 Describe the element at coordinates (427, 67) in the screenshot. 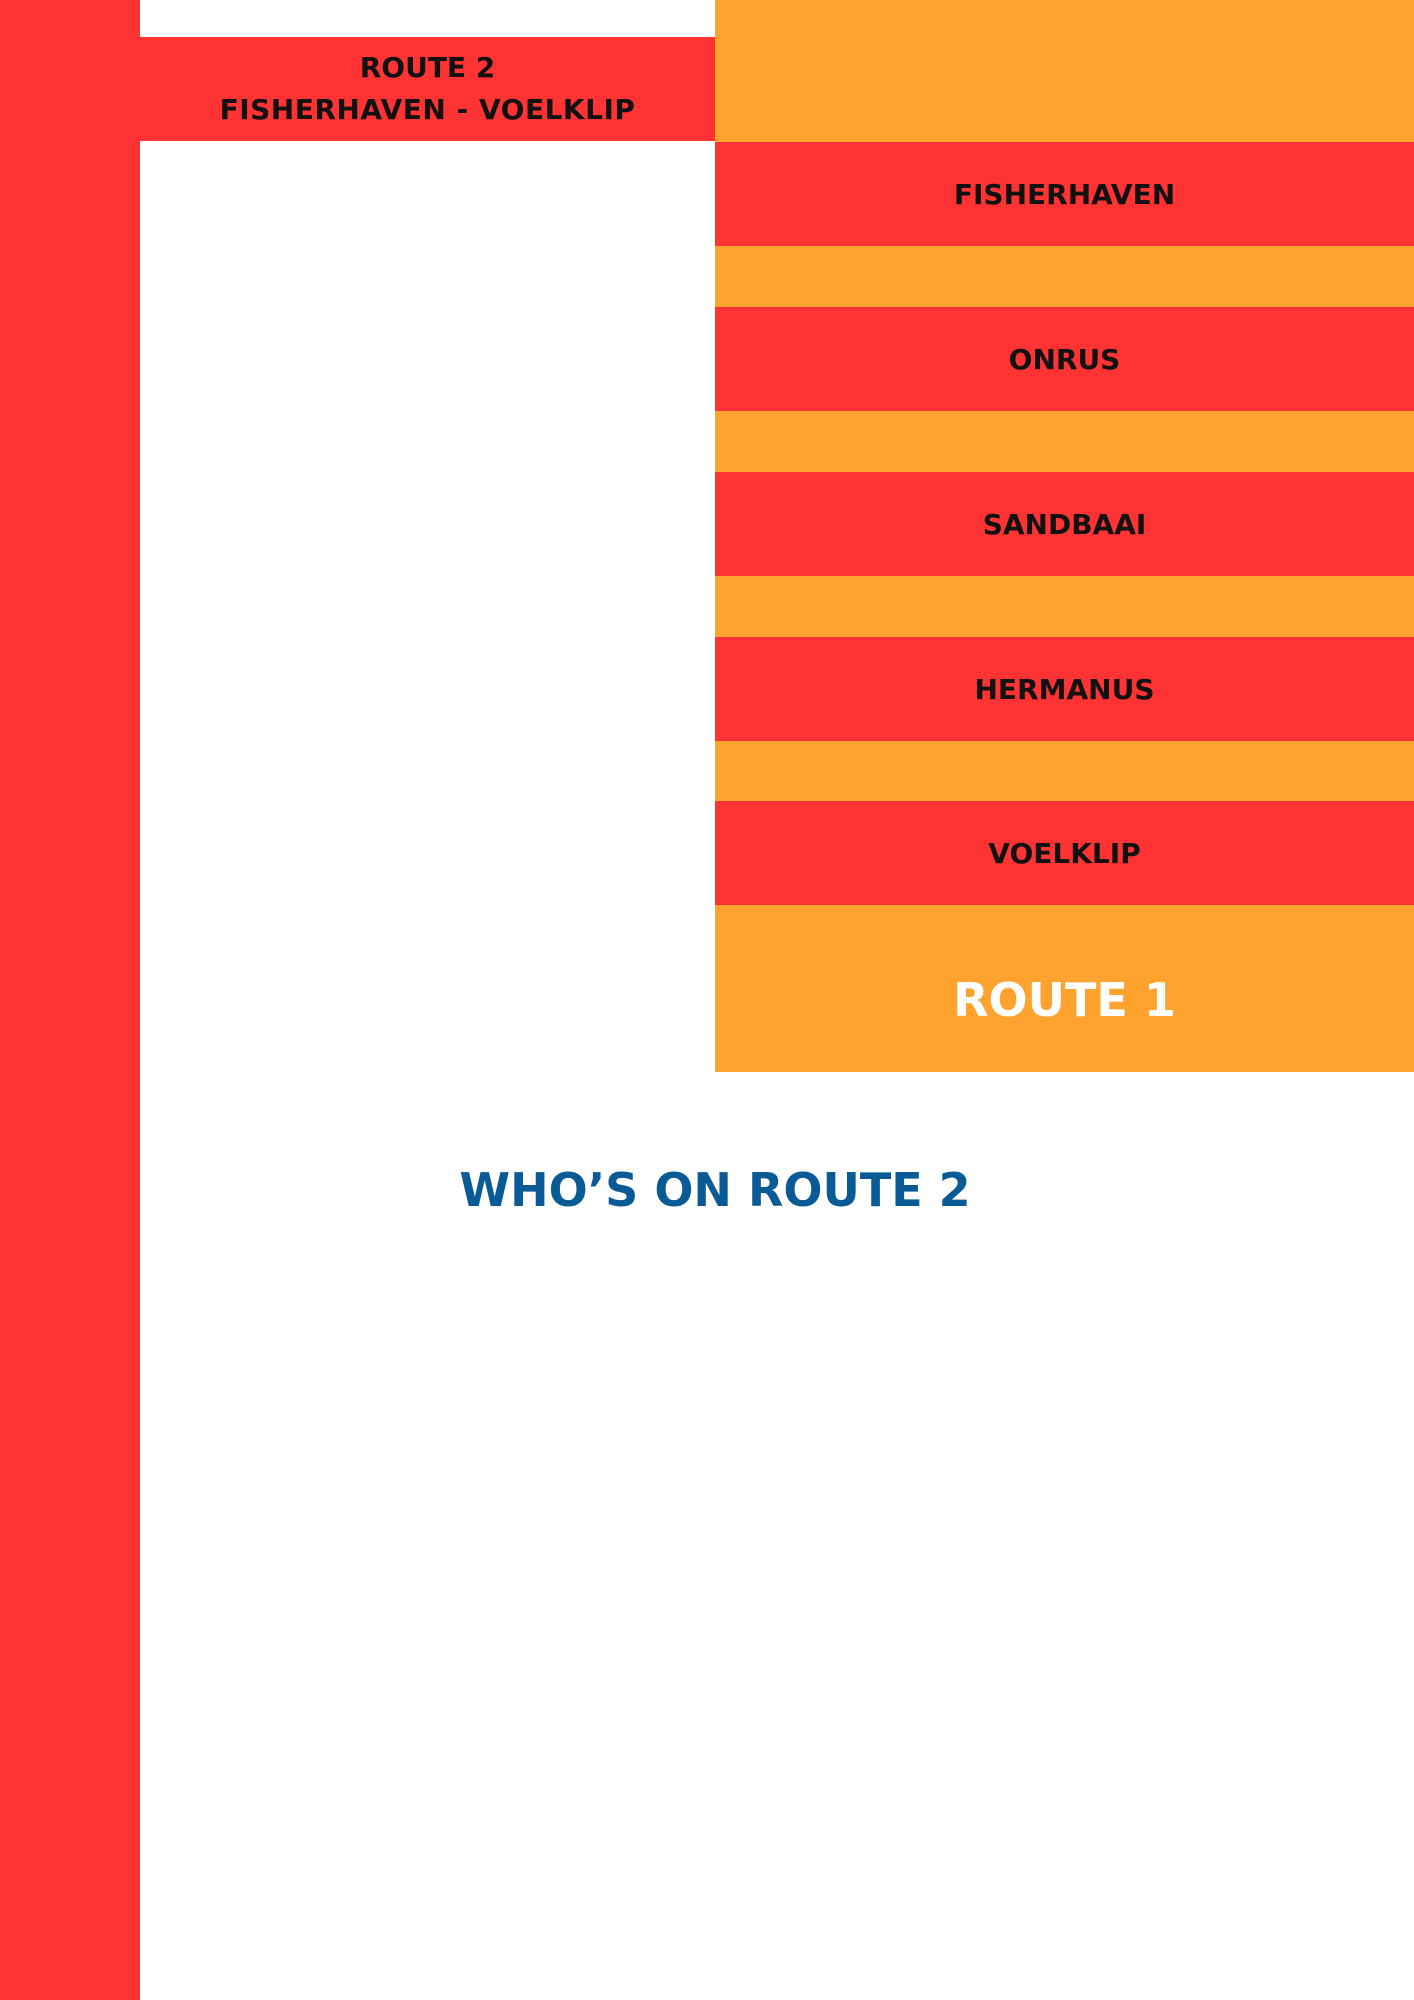

I see `route2-title: ROUTE 2` at that location.